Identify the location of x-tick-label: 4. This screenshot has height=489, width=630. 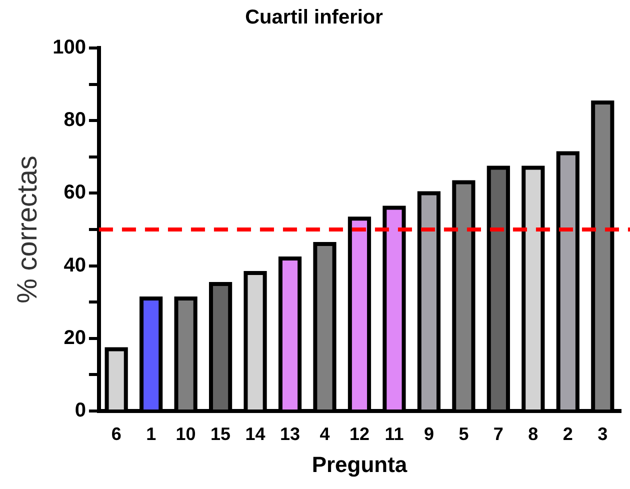
(325, 434).